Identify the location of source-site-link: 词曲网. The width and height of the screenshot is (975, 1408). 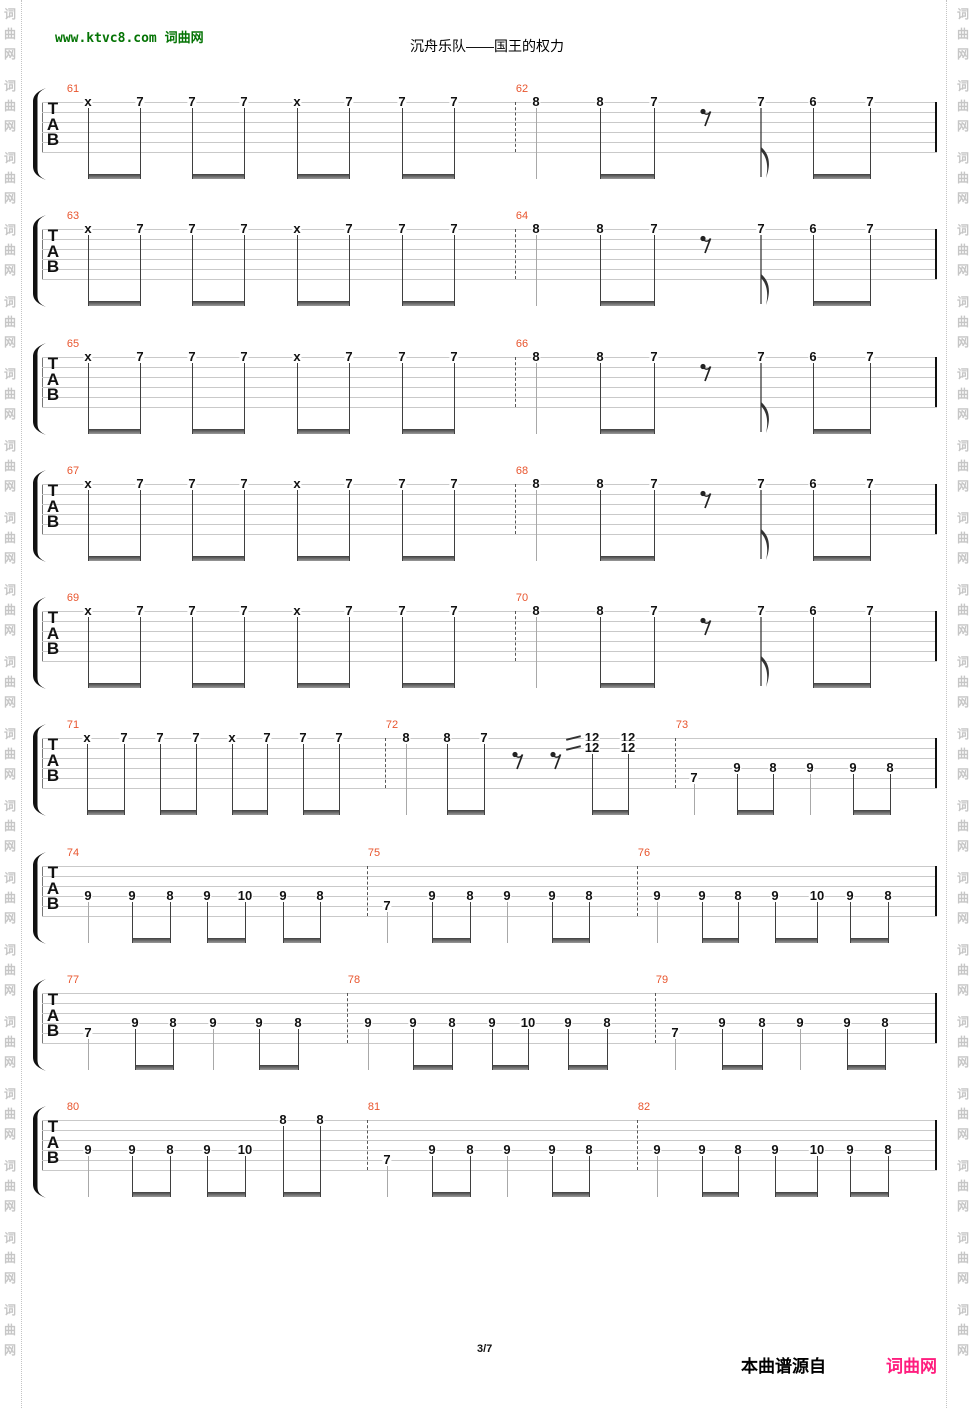
(911, 1366).